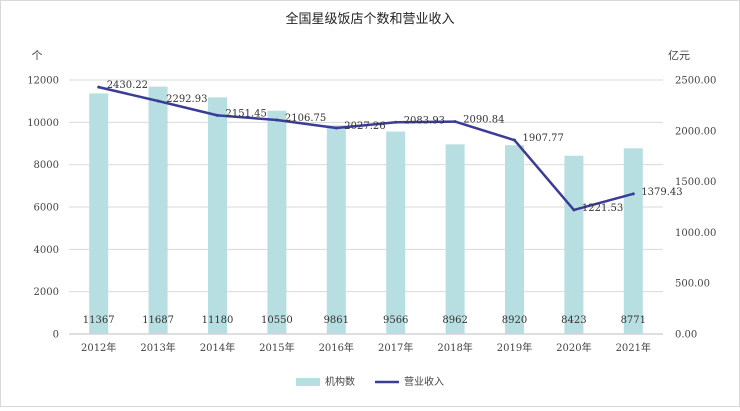  Describe the element at coordinates (340, 381) in the screenshot. I see `legend-label-bar: 机构数` at that location.